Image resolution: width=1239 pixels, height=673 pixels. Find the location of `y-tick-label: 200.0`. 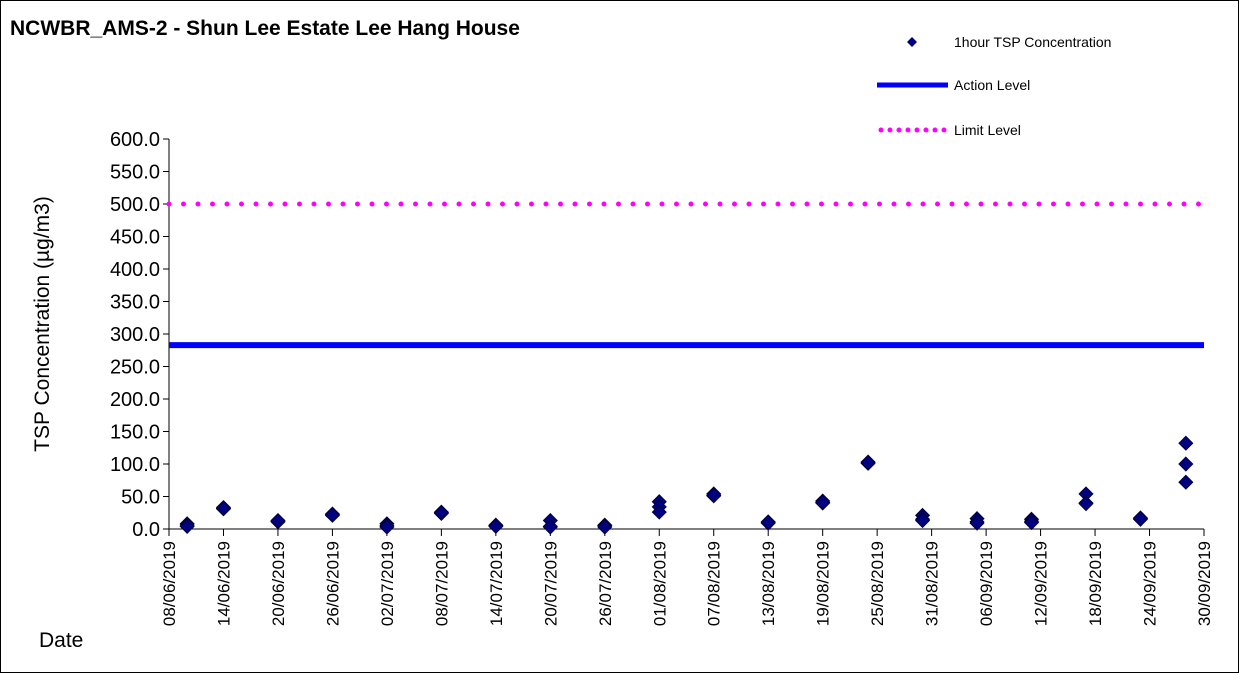

y-tick-label: 200.0 is located at coordinates (135, 400).